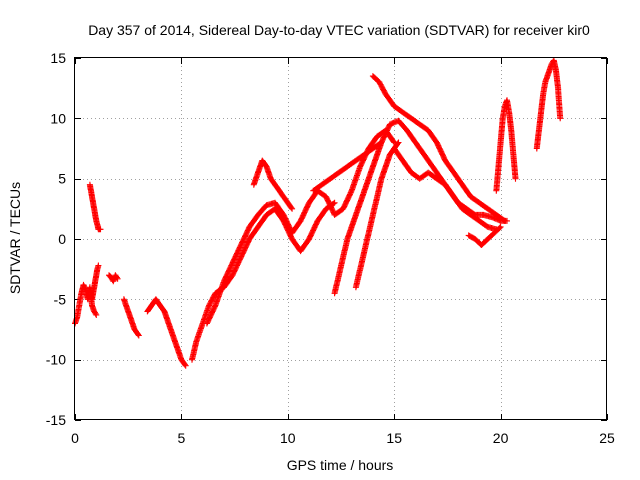 This screenshot has width=640, height=480. What do you see at coordinates (60, 299) in the screenshot?
I see `y-tick-label: -5` at bounding box center [60, 299].